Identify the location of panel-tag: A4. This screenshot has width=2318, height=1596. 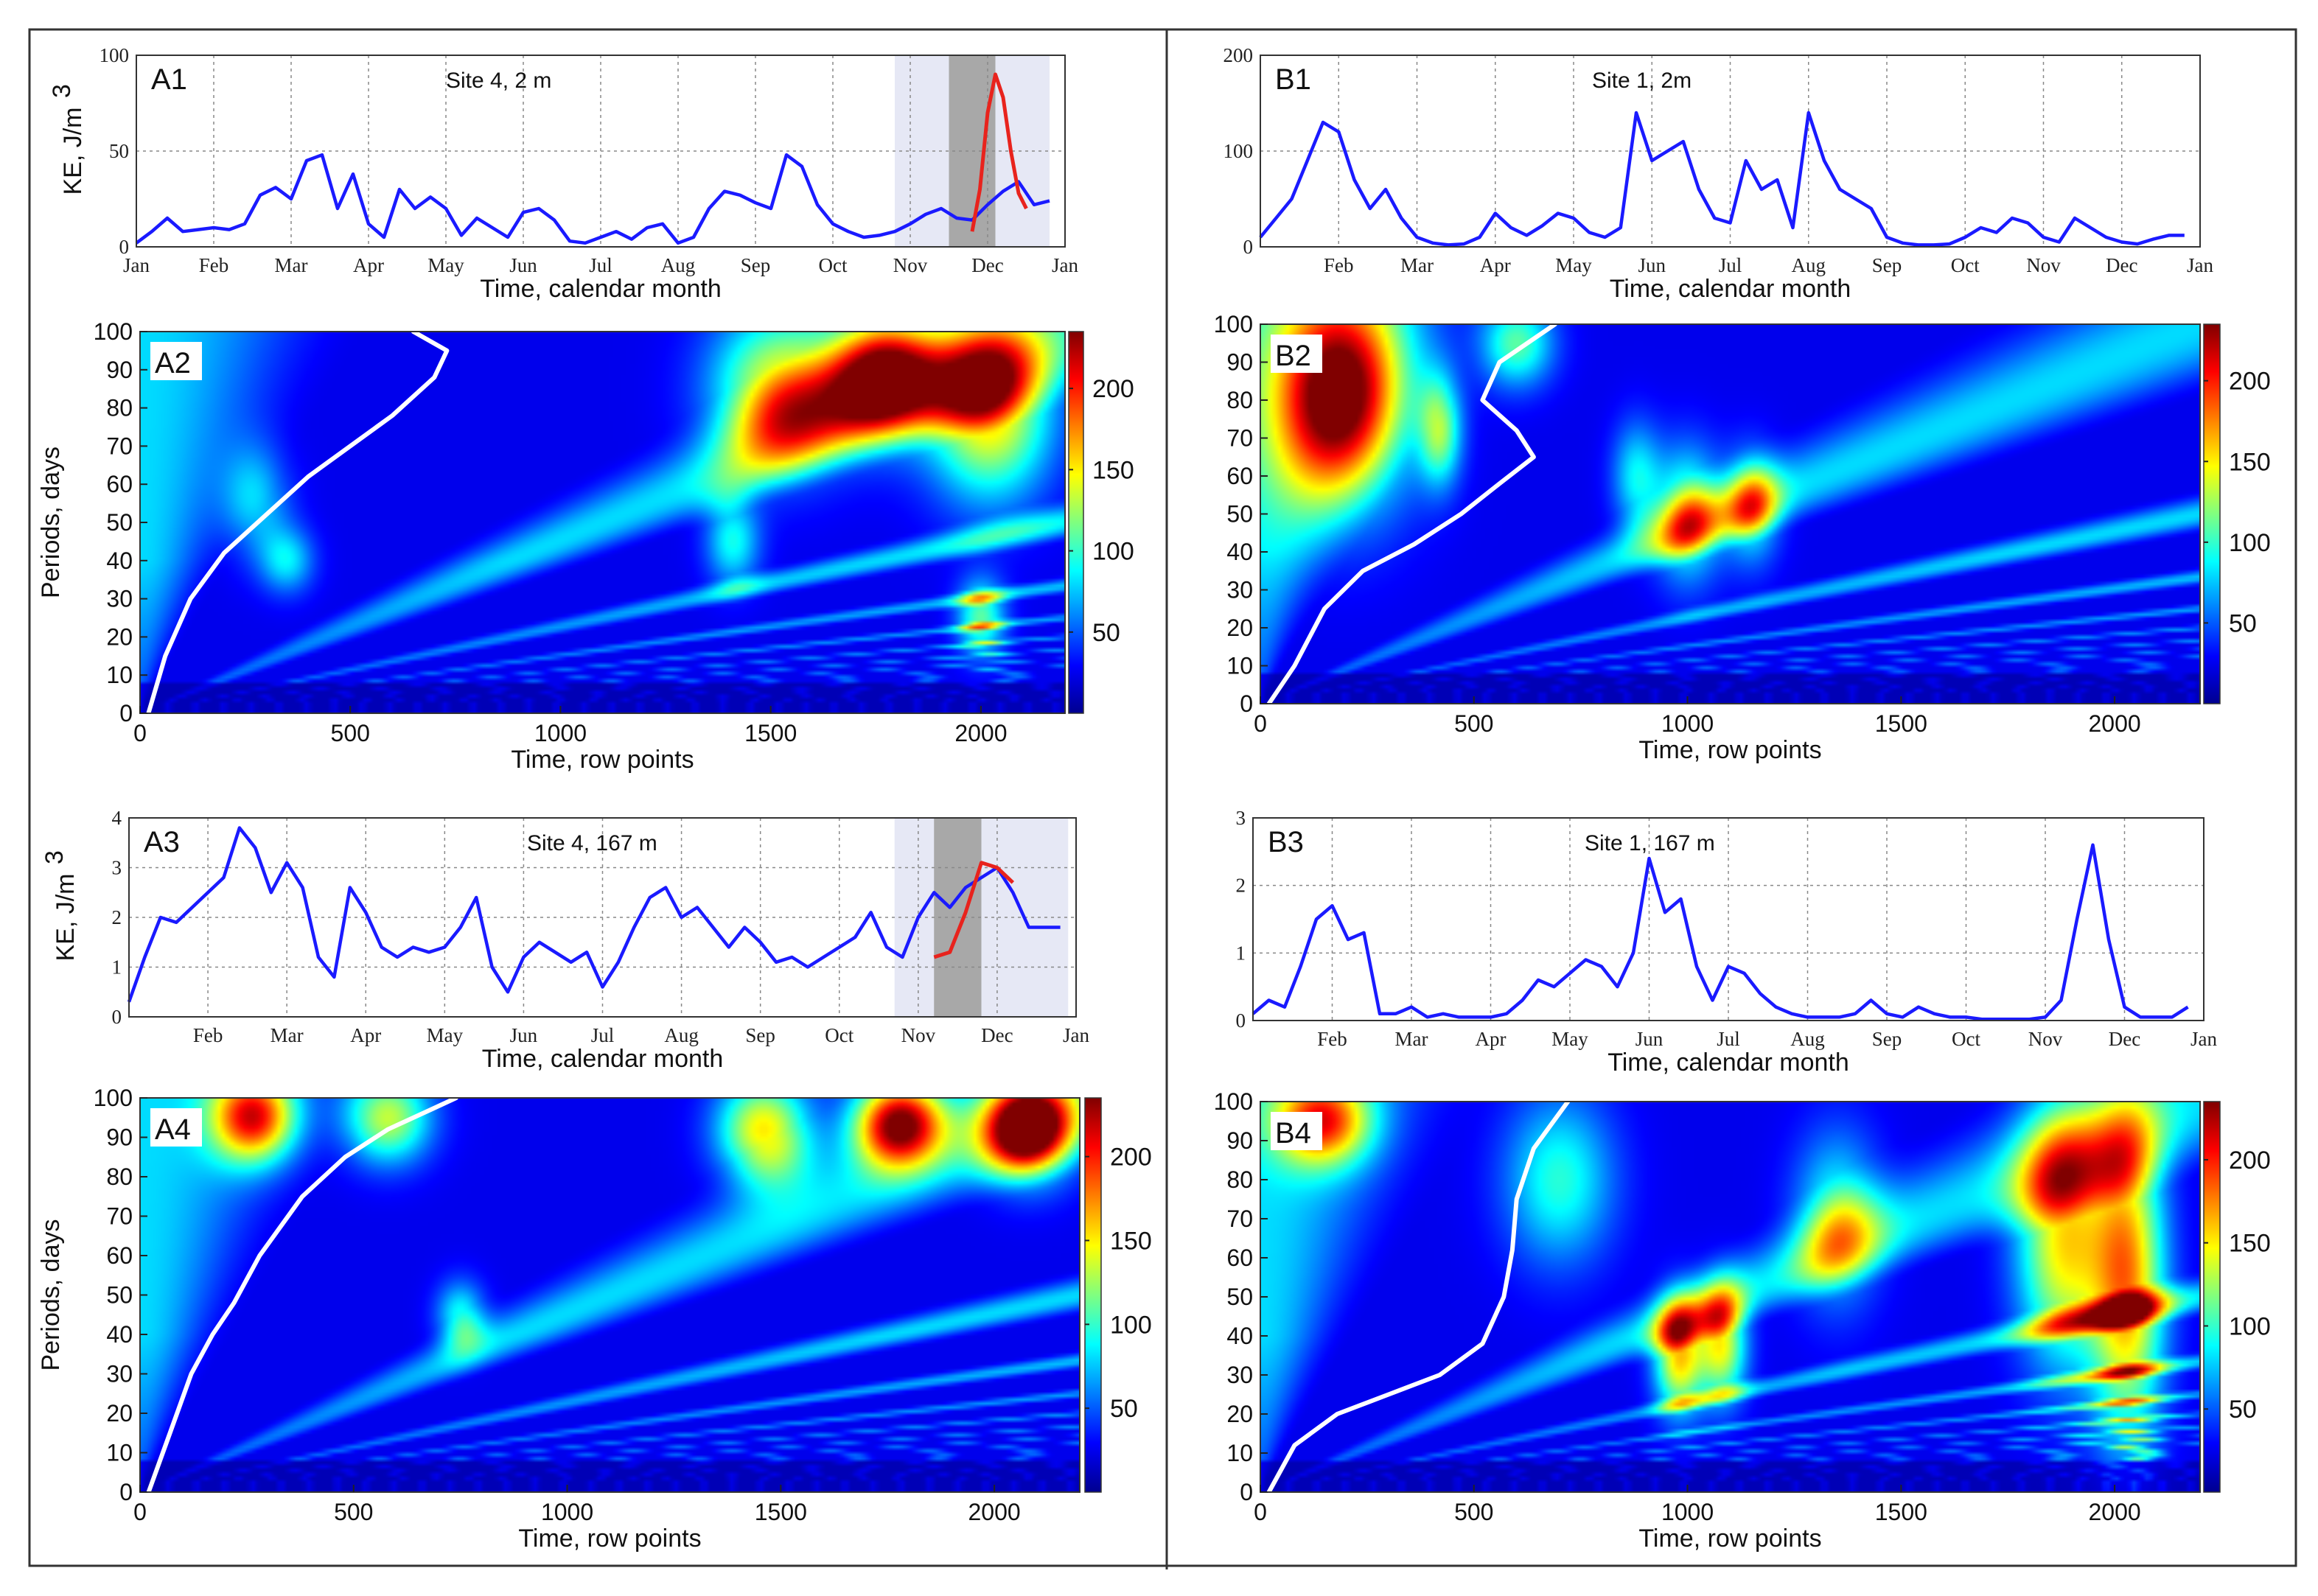
(173, 1129).